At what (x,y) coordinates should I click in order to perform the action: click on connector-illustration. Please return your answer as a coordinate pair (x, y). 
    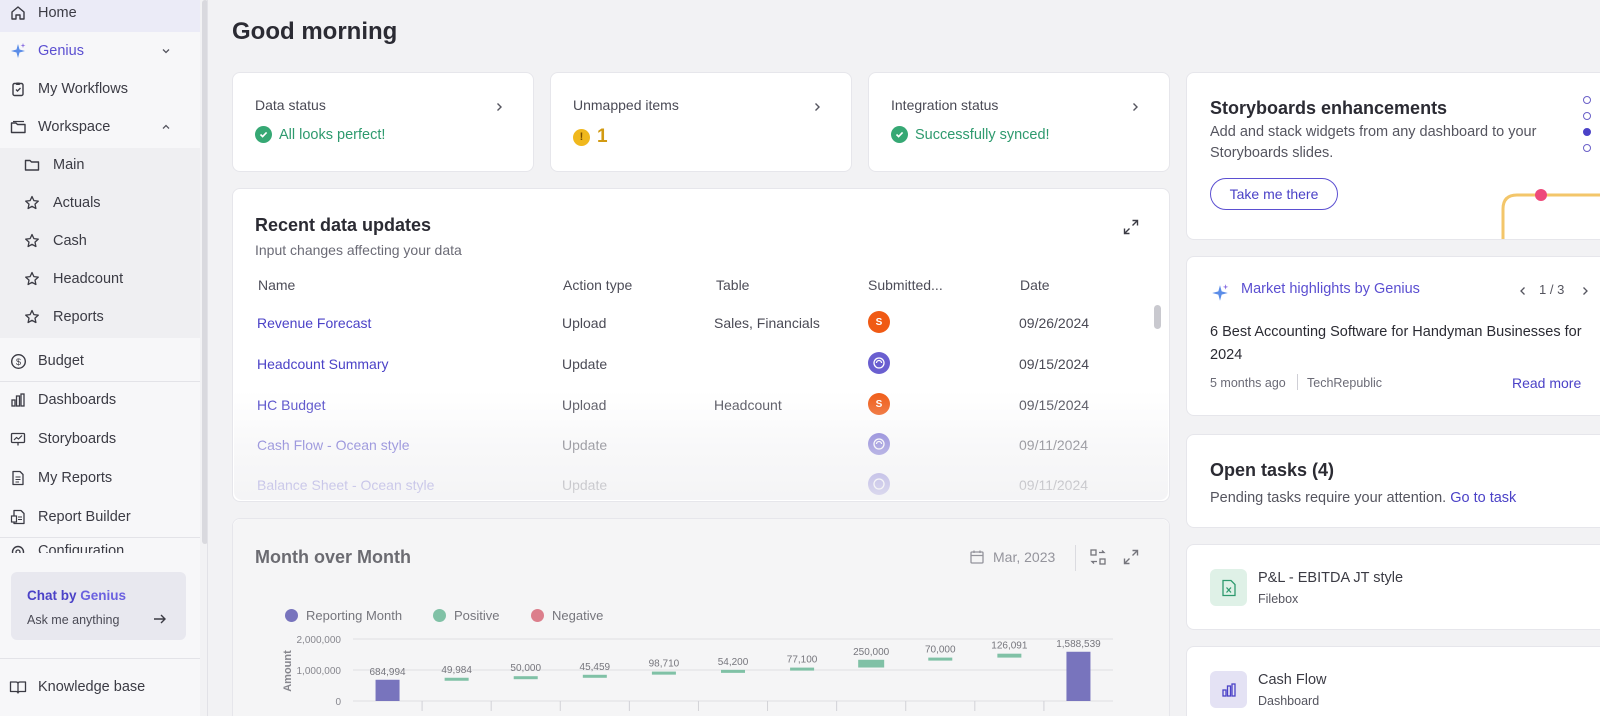
    Looking at the image, I should click on (1550, 214).